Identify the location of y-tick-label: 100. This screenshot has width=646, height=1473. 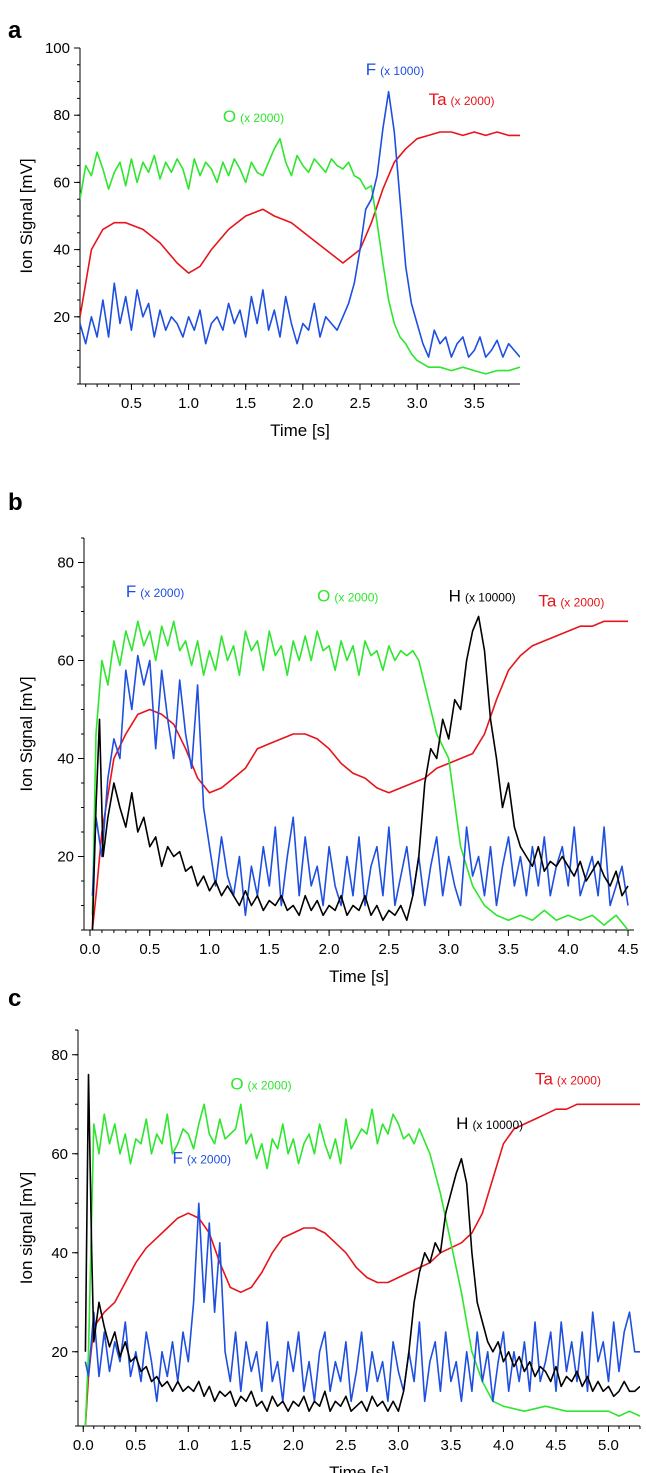
(57, 48).